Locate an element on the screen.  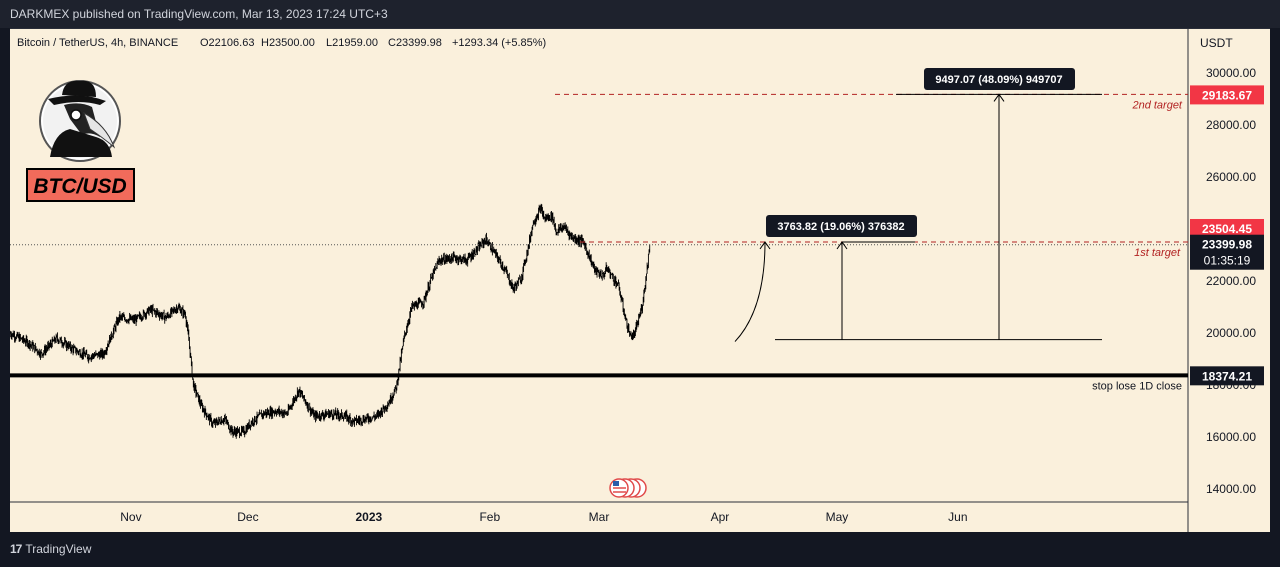
ohlc-close: C23399.98 is located at coordinates (415, 43).